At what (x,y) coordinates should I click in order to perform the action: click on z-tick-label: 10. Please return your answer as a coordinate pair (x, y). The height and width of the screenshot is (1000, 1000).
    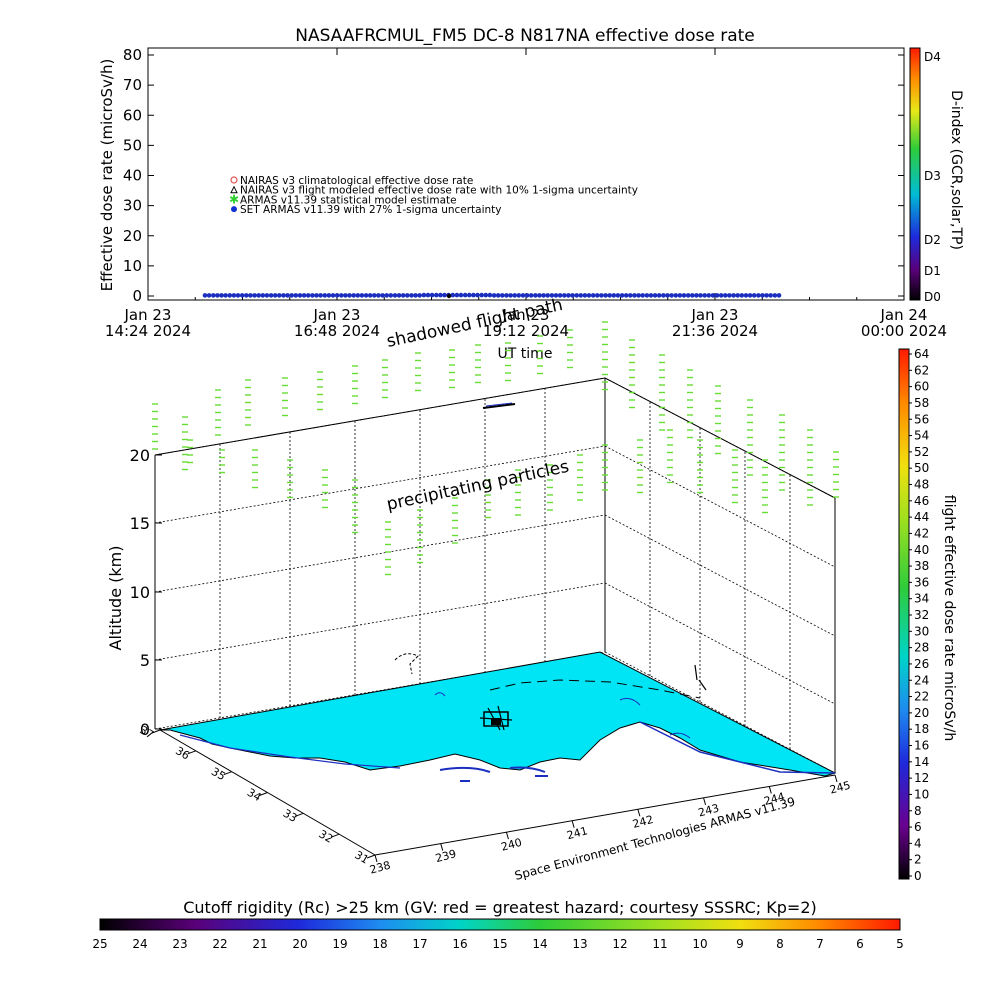
    Looking at the image, I should click on (140, 592).